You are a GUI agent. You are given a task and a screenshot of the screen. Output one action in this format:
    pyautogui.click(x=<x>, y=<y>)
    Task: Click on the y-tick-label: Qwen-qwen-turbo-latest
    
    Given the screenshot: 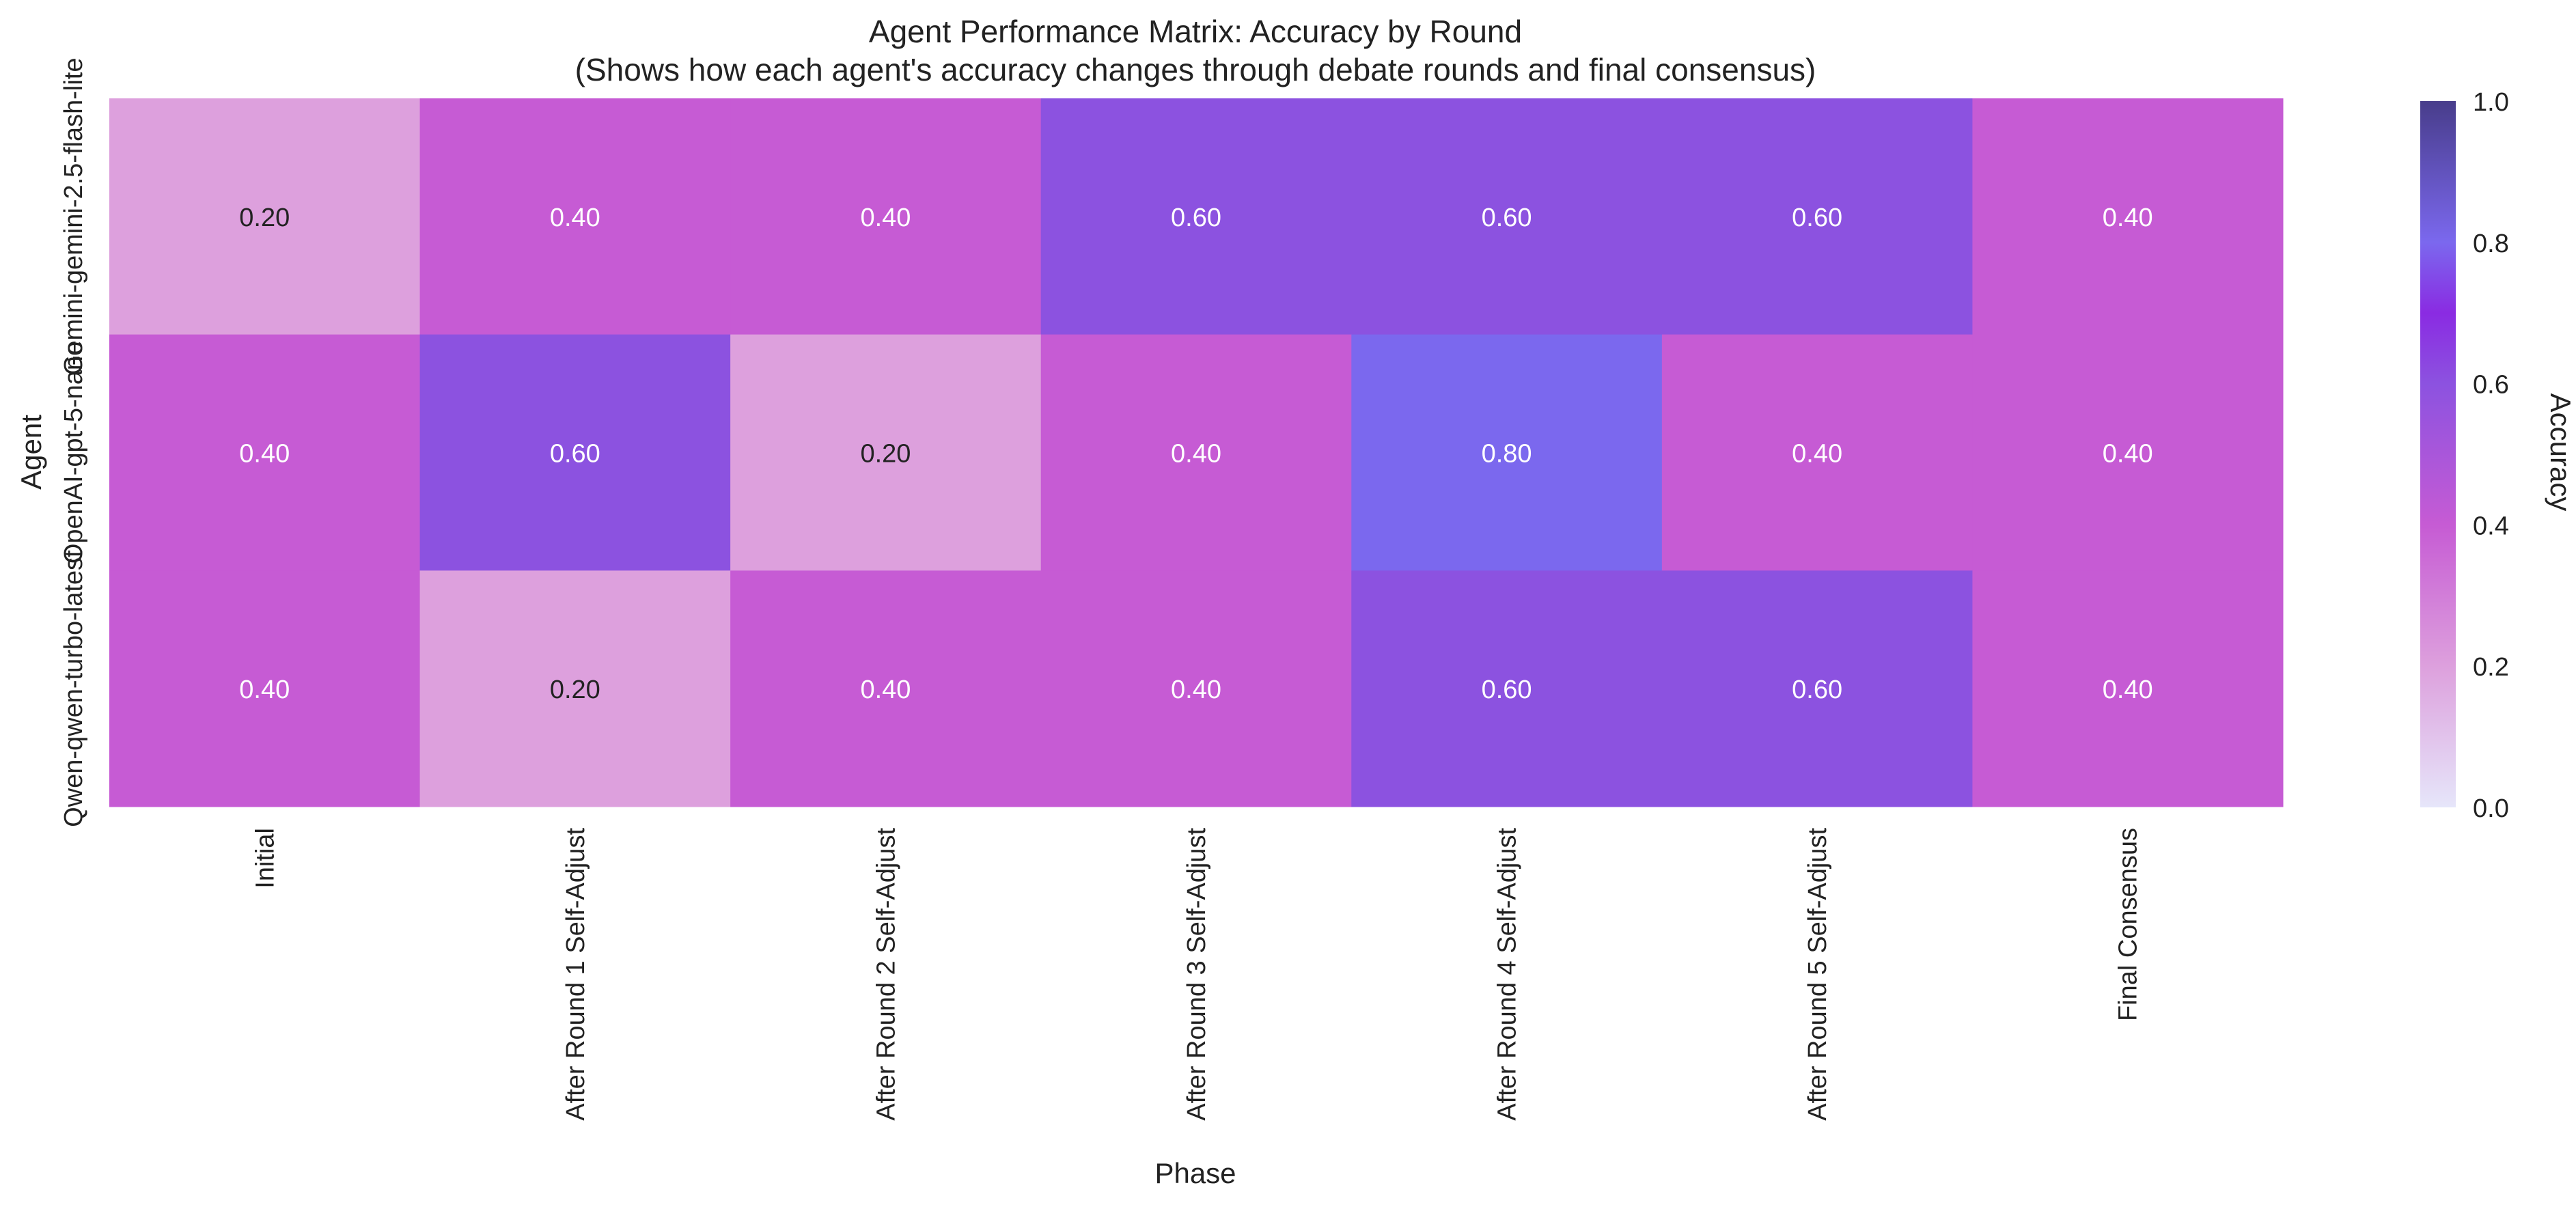 What is the action you would take?
    pyautogui.click(x=73, y=689)
    